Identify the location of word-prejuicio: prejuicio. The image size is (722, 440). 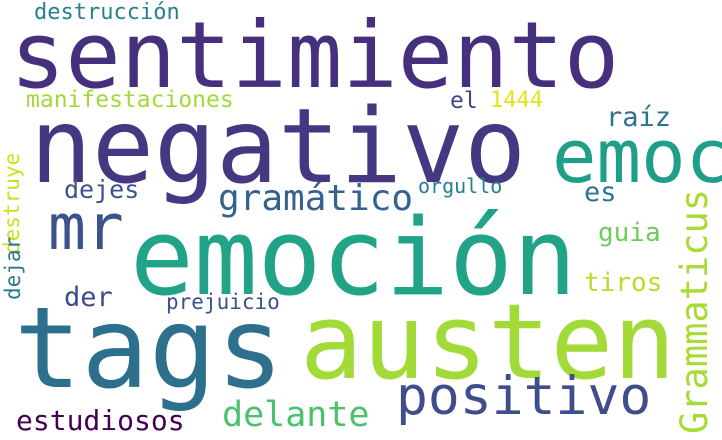
(223, 302).